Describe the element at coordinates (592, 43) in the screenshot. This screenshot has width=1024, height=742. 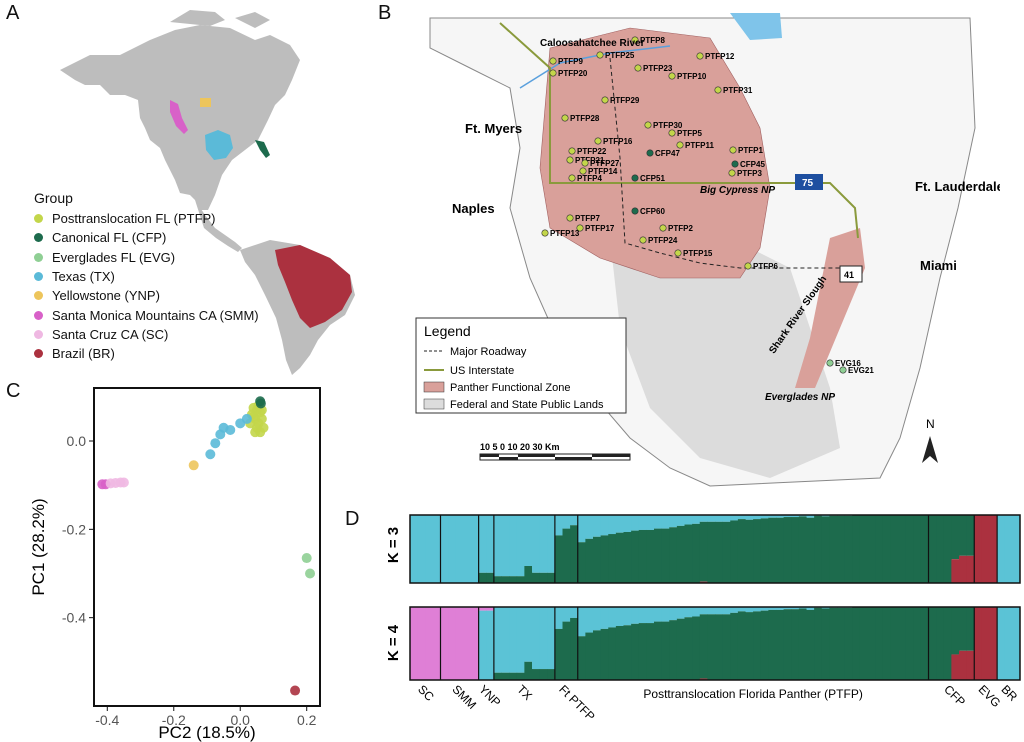
I see `river-label: Caloosahatchee River` at that location.